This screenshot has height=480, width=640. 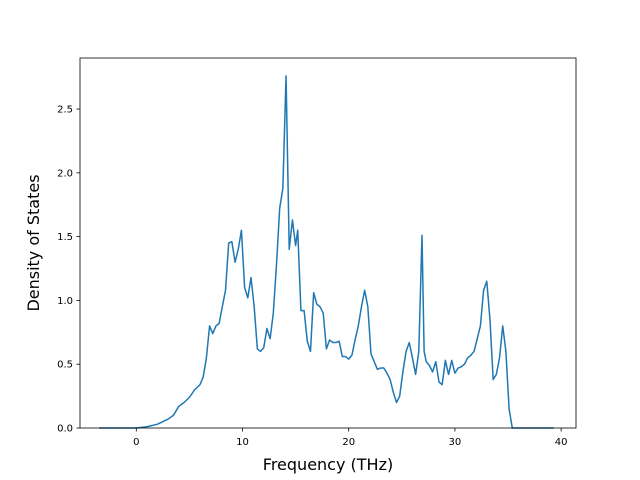 What do you see at coordinates (65, 301) in the screenshot?
I see `y-tick-label: 1.0` at bounding box center [65, 301].